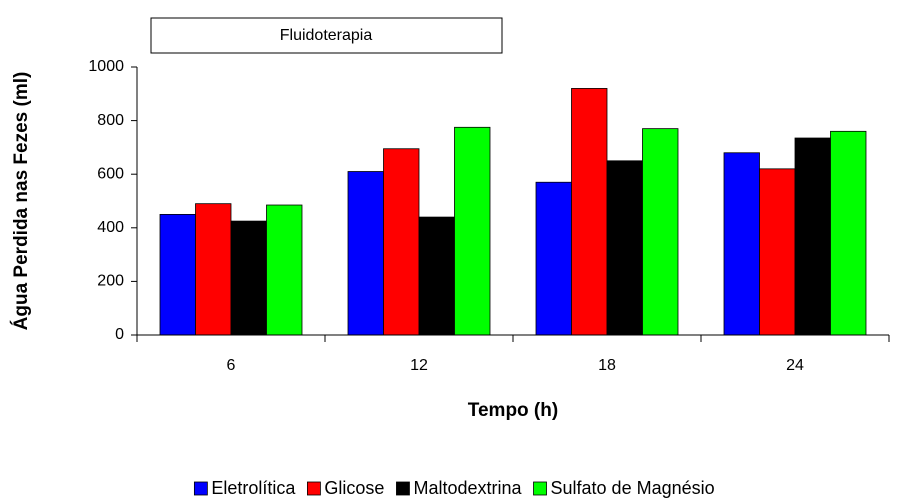 The height and width of the screenshot is (499, 909). What do you see at coordinates (633, 488) in the screenshot?
I see `legend-label: Sulfato de Magnésio` at bounding box center [633, 488].